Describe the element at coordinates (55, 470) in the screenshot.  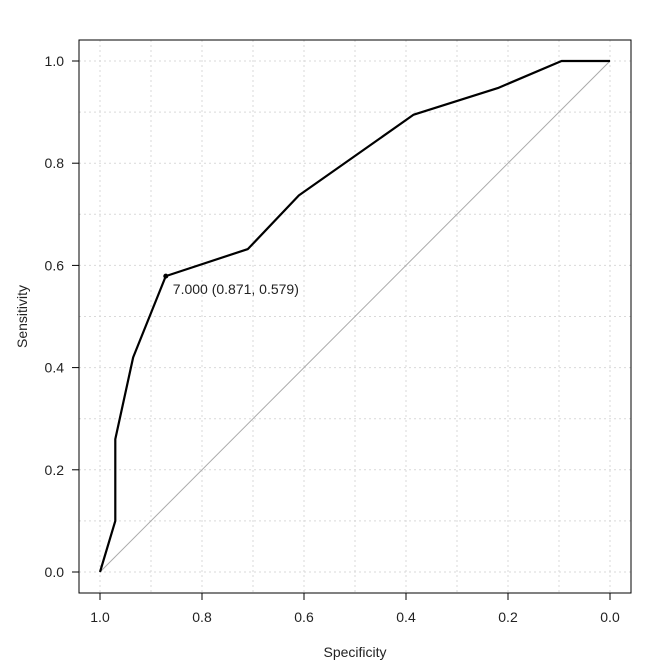
I see `y-tick-label: 0.2` at that location.